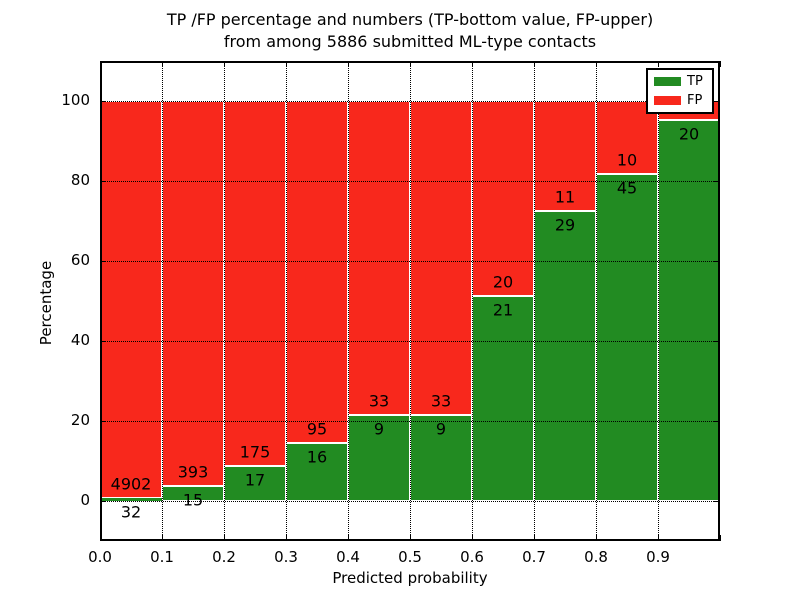 Image resolution: width=800 pixels, height=600 pixels. I want to click on bar-label-tp: 29, so click(565, 225).